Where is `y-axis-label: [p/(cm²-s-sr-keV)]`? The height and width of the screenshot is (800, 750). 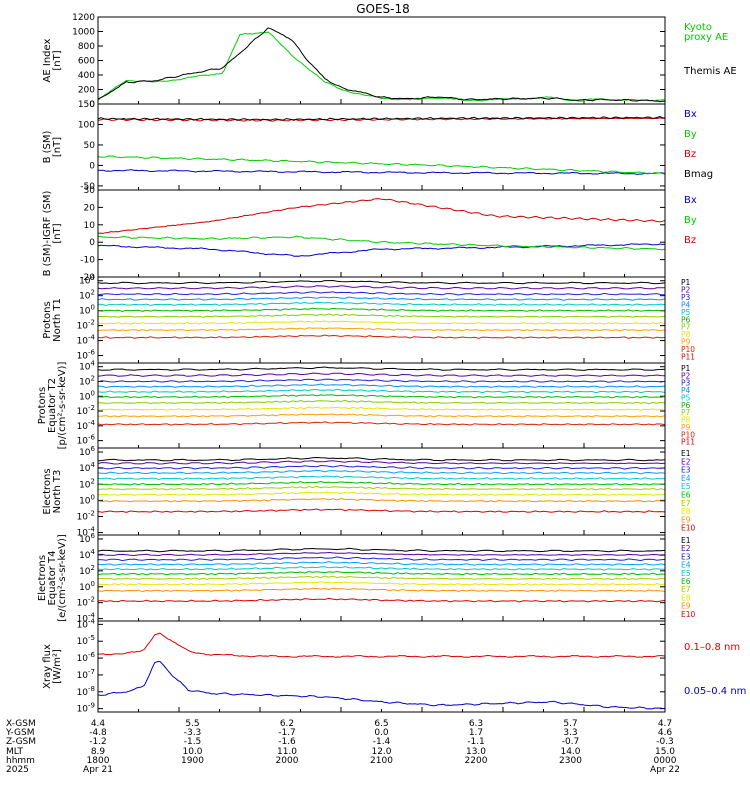 y-axis-label: [p/(cm²-s-sr-keV)] is located at coordinates (62, 406).